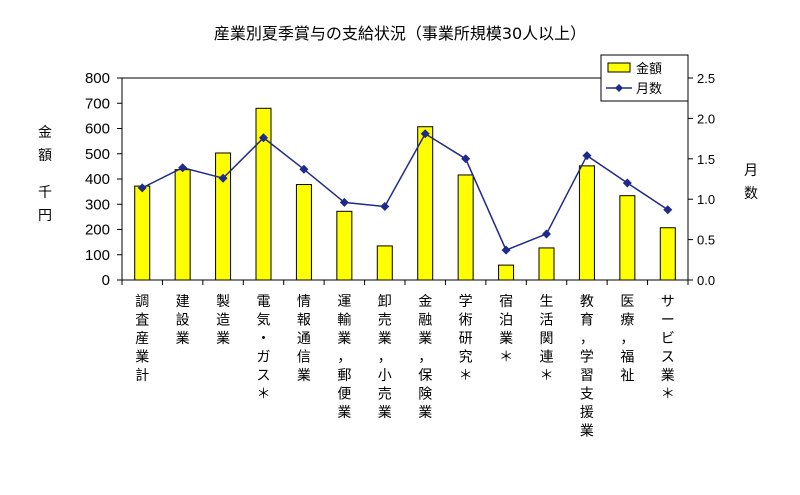  What do you see at coordinates (506, 329) in the screenshot?
I see `category-label: 宿泊業＊` at bounding box center [506, 329].